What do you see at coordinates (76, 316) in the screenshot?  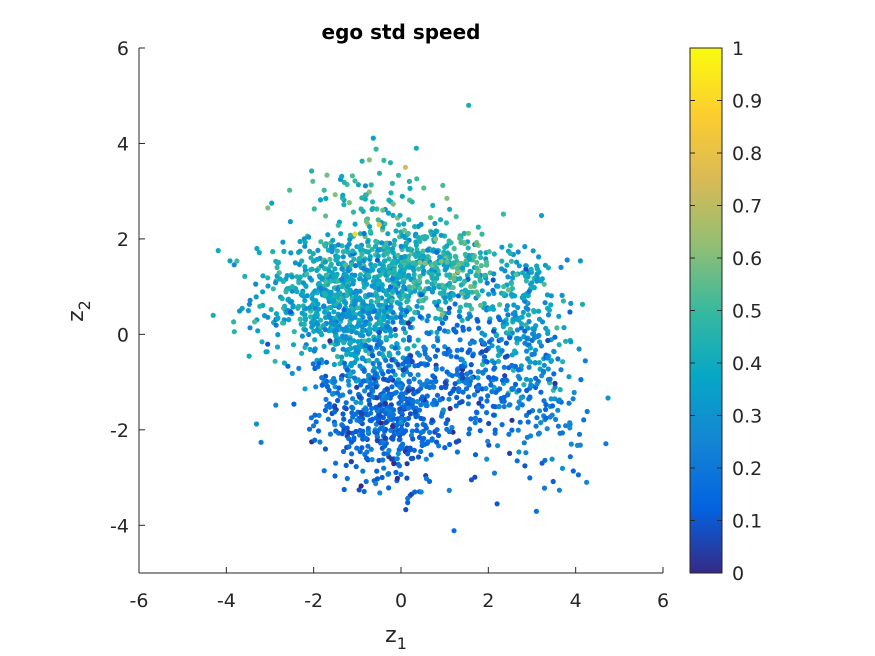 I see `y-axis-label-base: z` at bounding box center [76, 316].